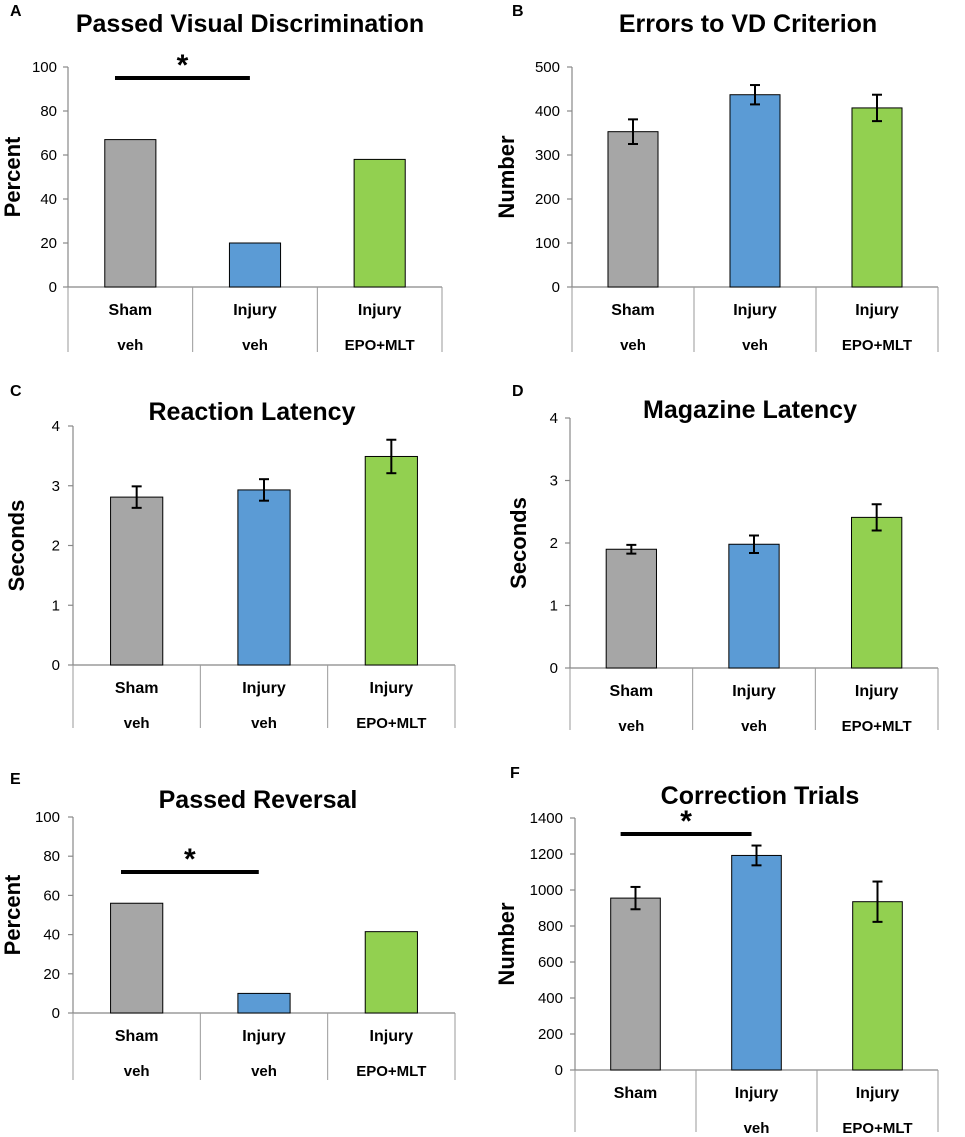 The image size is (965, 1137). What do you see at coordinates (56, 486) in the screenshot?
I see `y-tick-label-c: 3` at bounding box center [56, 486].